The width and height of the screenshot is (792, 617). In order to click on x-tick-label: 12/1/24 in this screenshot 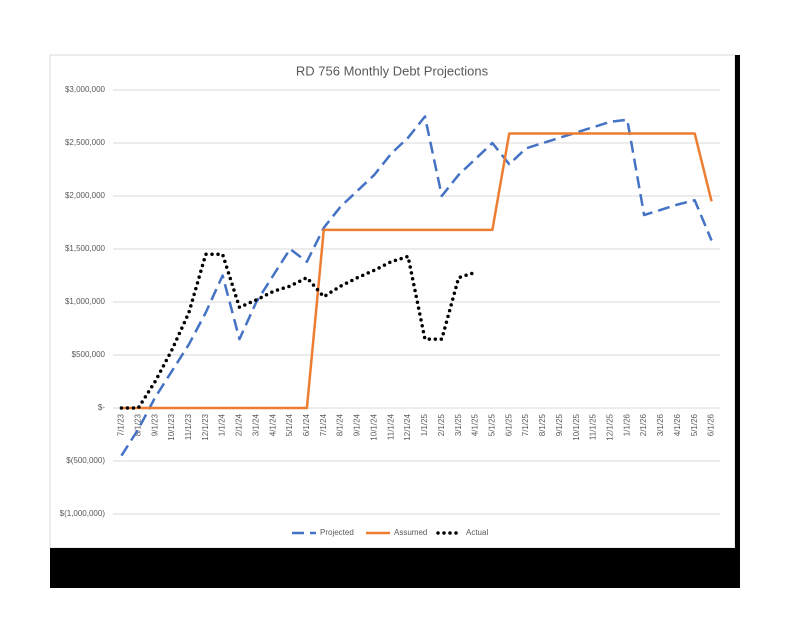, I will do `click(407, 426)`.